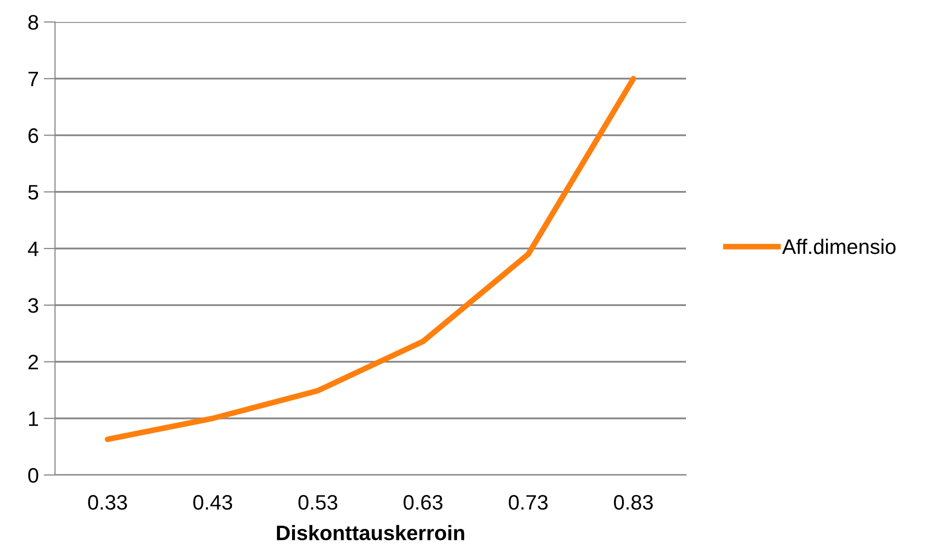 The width and height of the screenshot is (936, 556). What do you see at coordinates (33, 419) in the screenshot?
I see `y-tick-label: 1` at bounding box center [33, 419].